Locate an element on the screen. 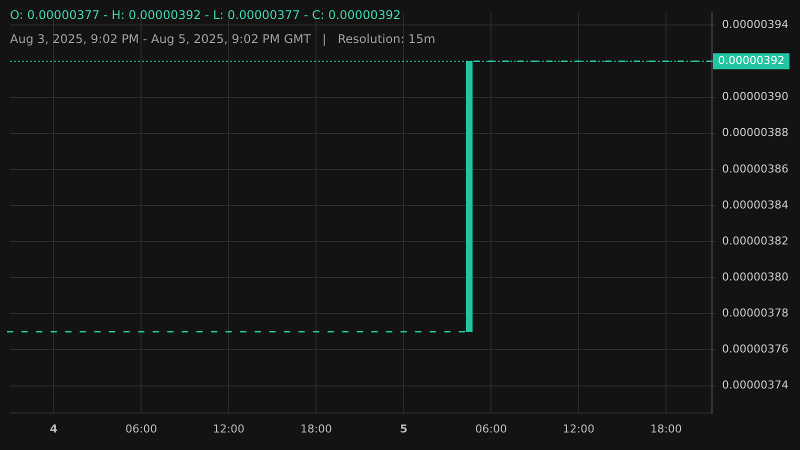  y-tick-label: 0.00000374 is located at coordinates (755, 385).